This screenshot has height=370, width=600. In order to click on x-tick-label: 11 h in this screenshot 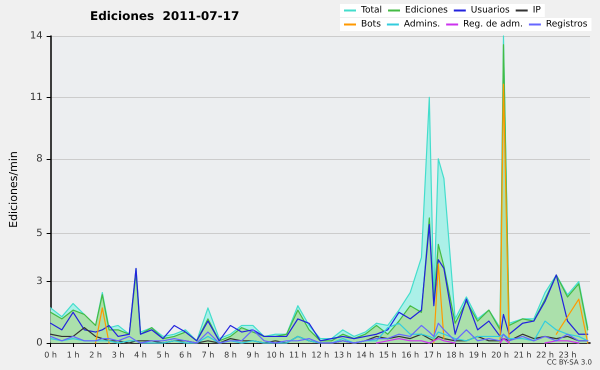, I will do `click(297, 355)`.